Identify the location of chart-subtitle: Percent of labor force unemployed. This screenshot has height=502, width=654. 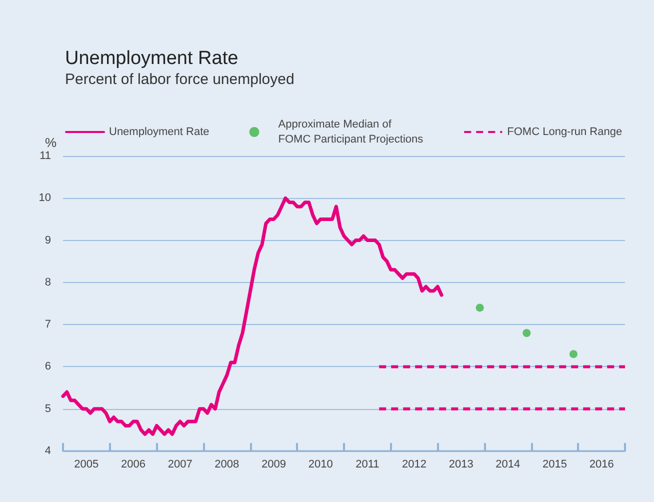
(179, 79).